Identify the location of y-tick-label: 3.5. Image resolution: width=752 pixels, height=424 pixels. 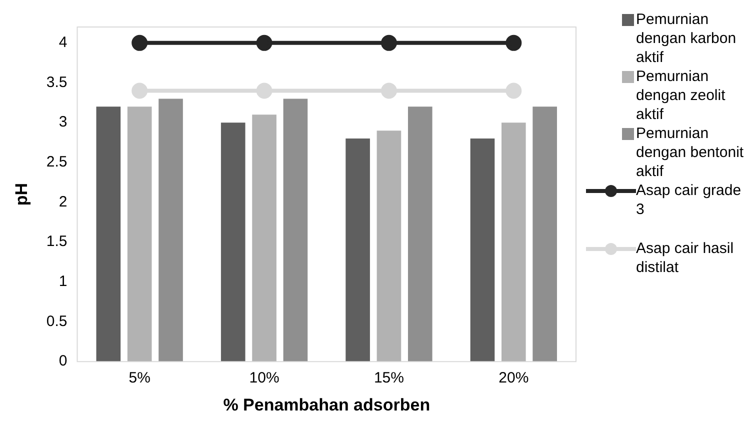
(57, 82).